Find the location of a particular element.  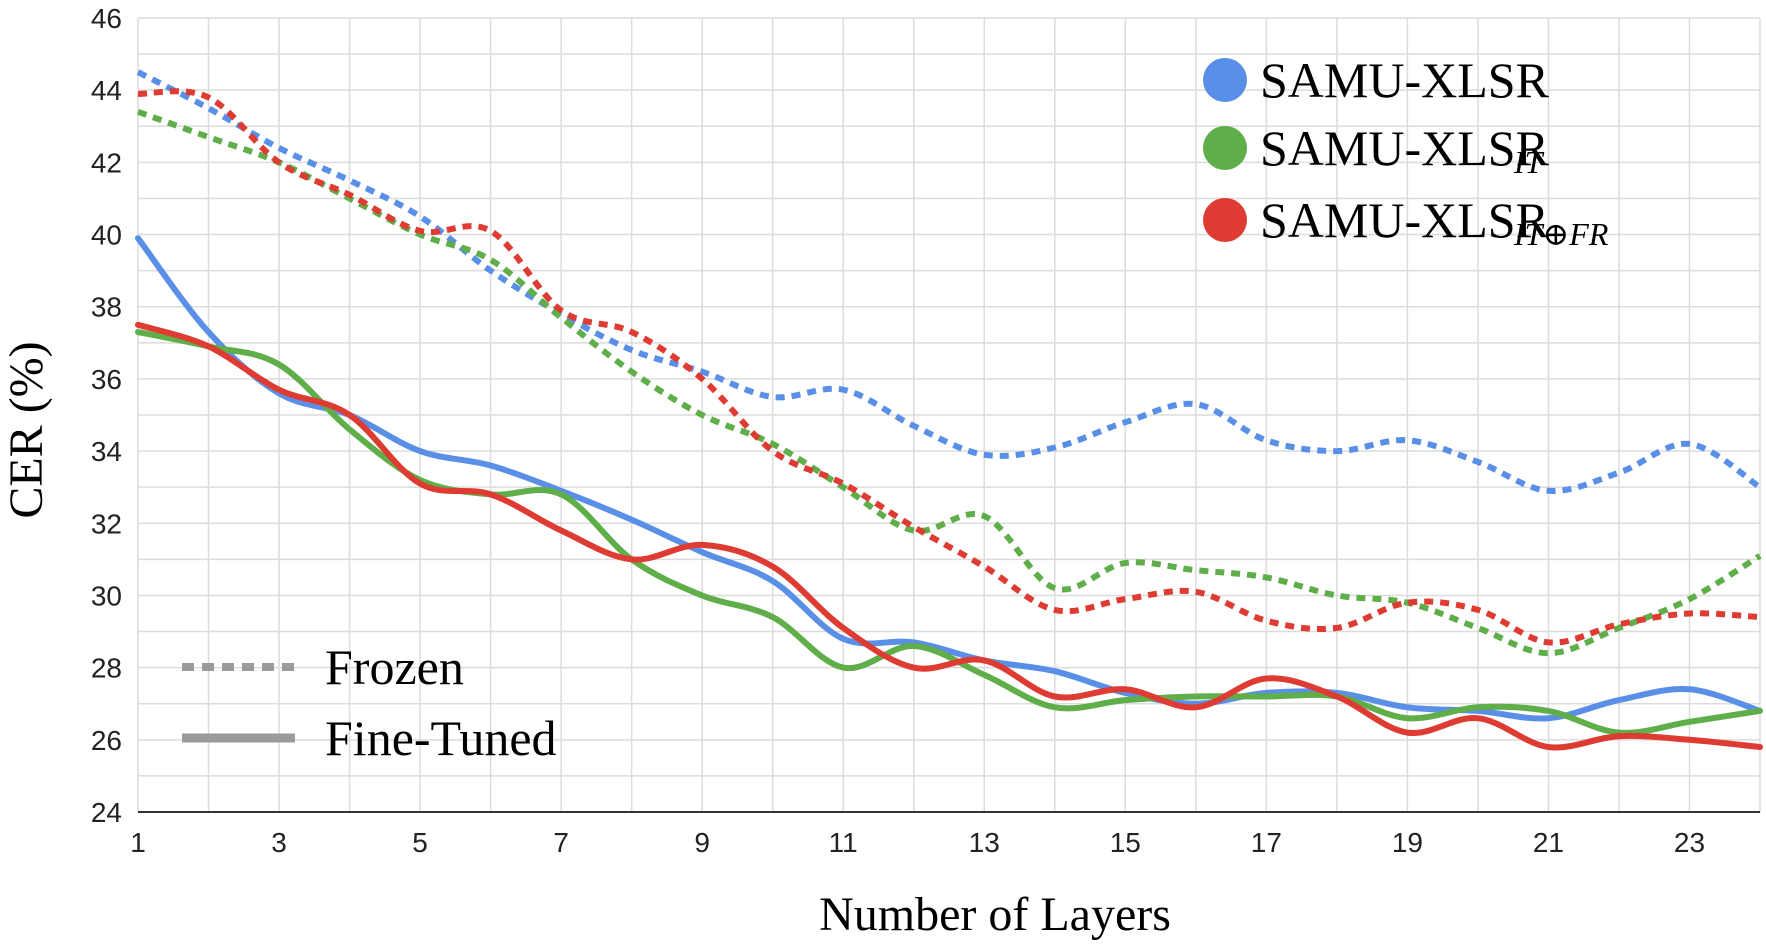

legend-label-samu-xlsr-it-fr: SAMU-XLSR is located at coordinates (1405, 220).